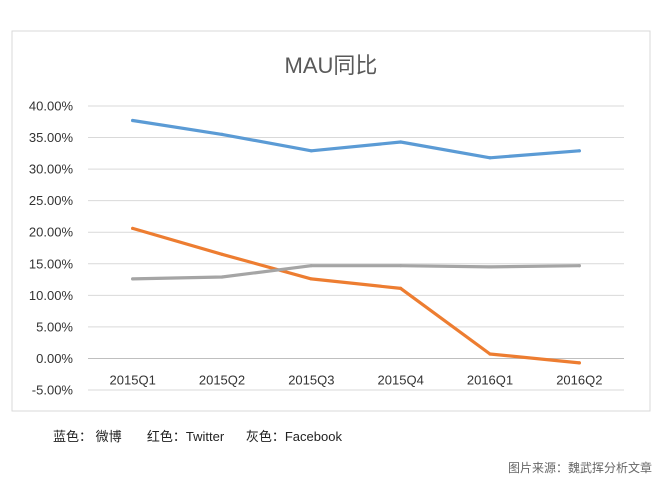  What do you see at coordinates (51, 263) in the screenshot?
I see `y-tick-label: 15.00%` at bounding box center [51, 263].